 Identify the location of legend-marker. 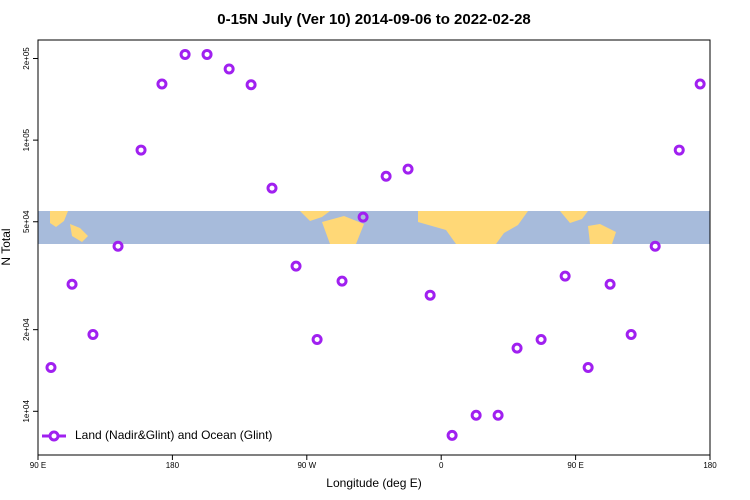
(54, 436).